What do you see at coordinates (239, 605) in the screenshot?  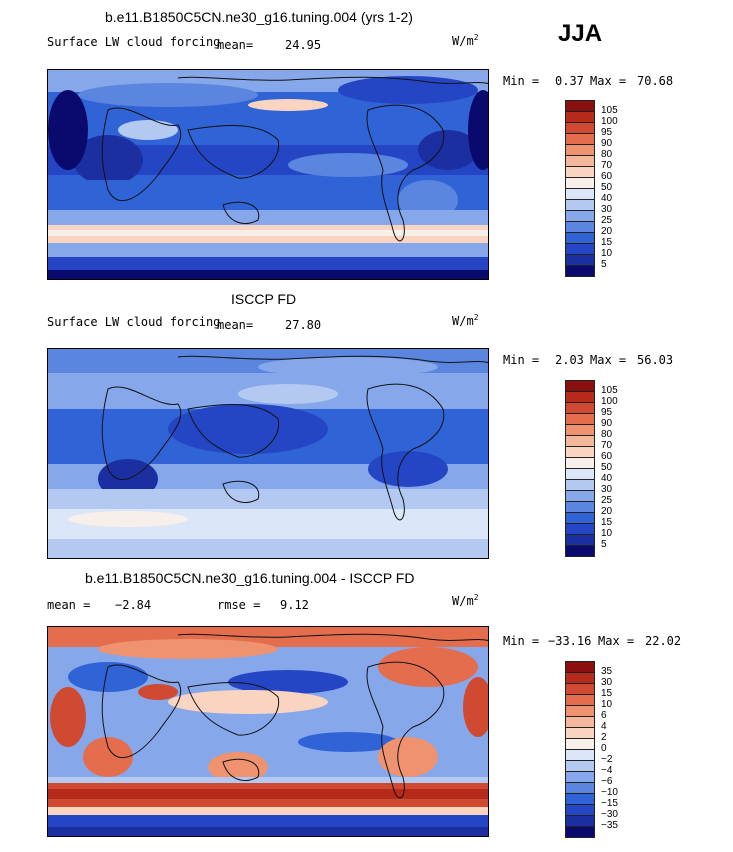 I see `panel3-rmse-label: rmse =` at bounding box center [239, 605].